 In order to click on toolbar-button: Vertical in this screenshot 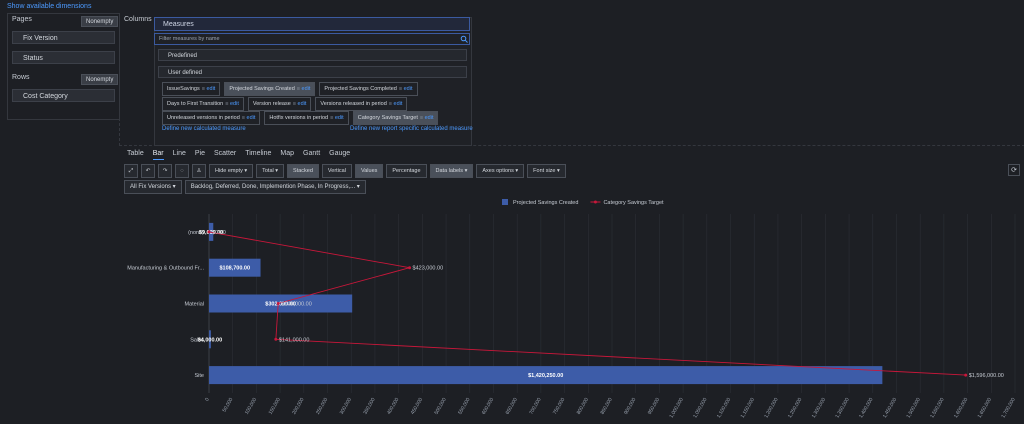, I will do `click(336, 171)`.